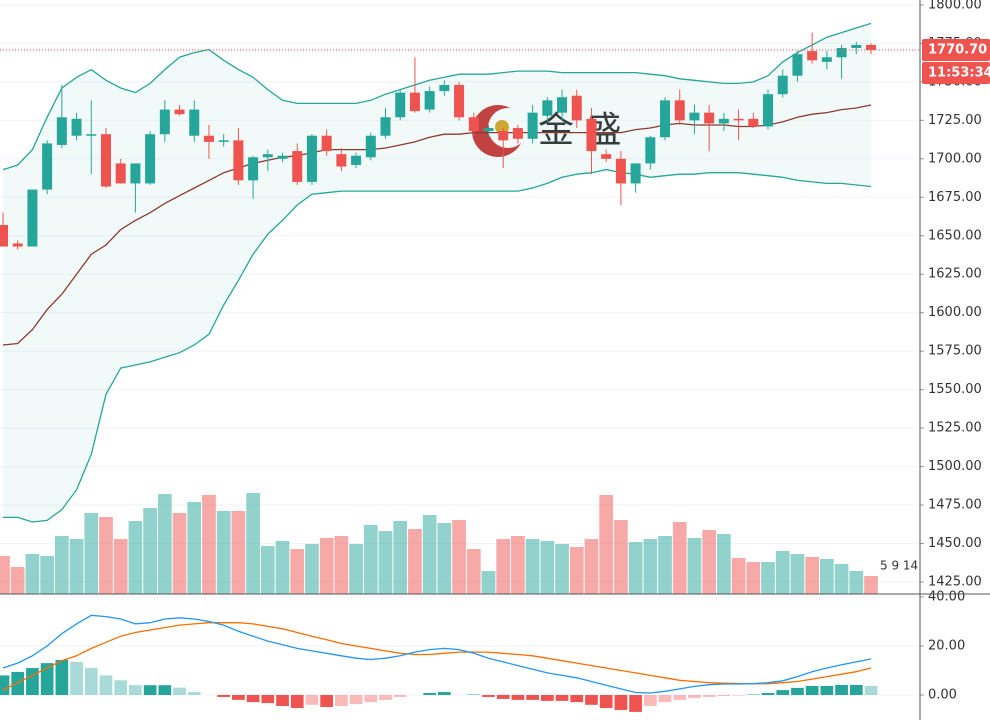 The width and height of the screenshot is (990, 720). I want to click on y-tick-label: 40.00, so click(946, 596).